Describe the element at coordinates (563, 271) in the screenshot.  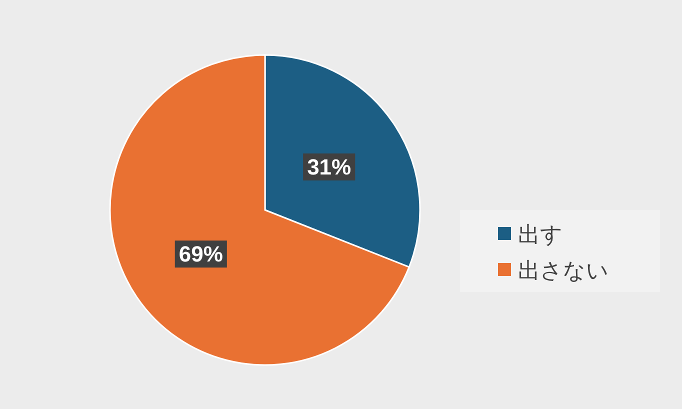
I see `legend-label: 出さない` at that location.